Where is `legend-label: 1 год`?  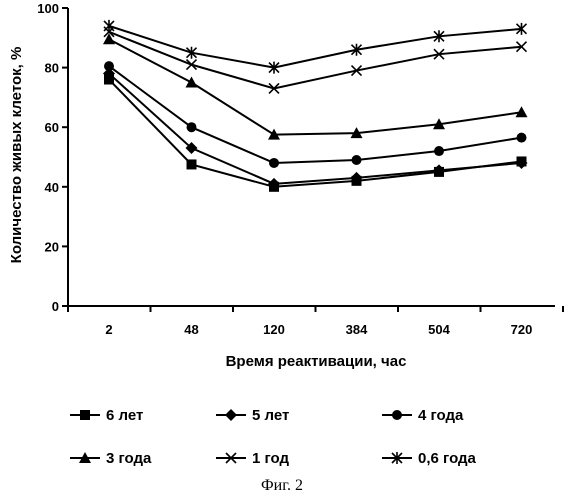 legend-label: 1 год is located at coordinates (271, 458).